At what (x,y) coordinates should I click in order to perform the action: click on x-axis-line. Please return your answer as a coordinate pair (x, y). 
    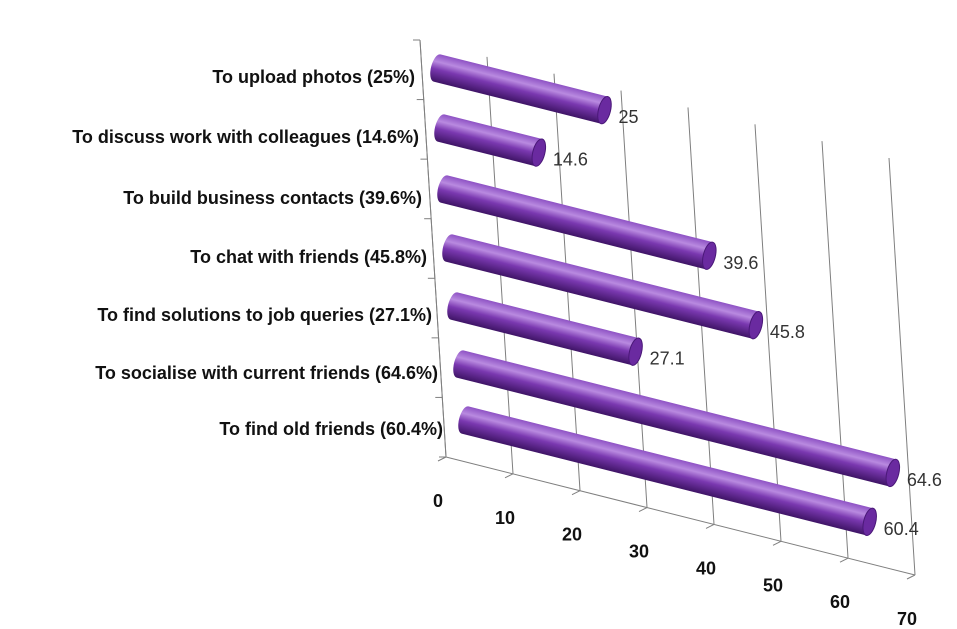
    Looking at the image, I should click on (680, 516).